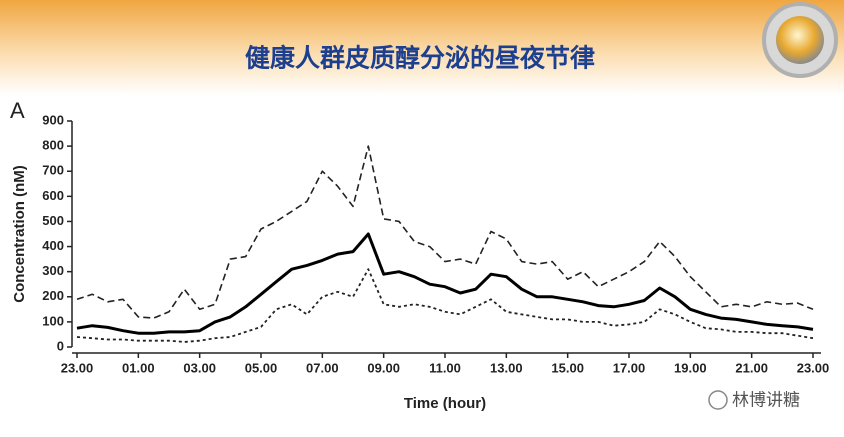 Image resolution: width=844 pixels, height=437 pixels. What do you see at coordinates (19, 233) in the screenshot?
I see `y-axis-label: Concentration (nM)` at bounding box center [19, 233].